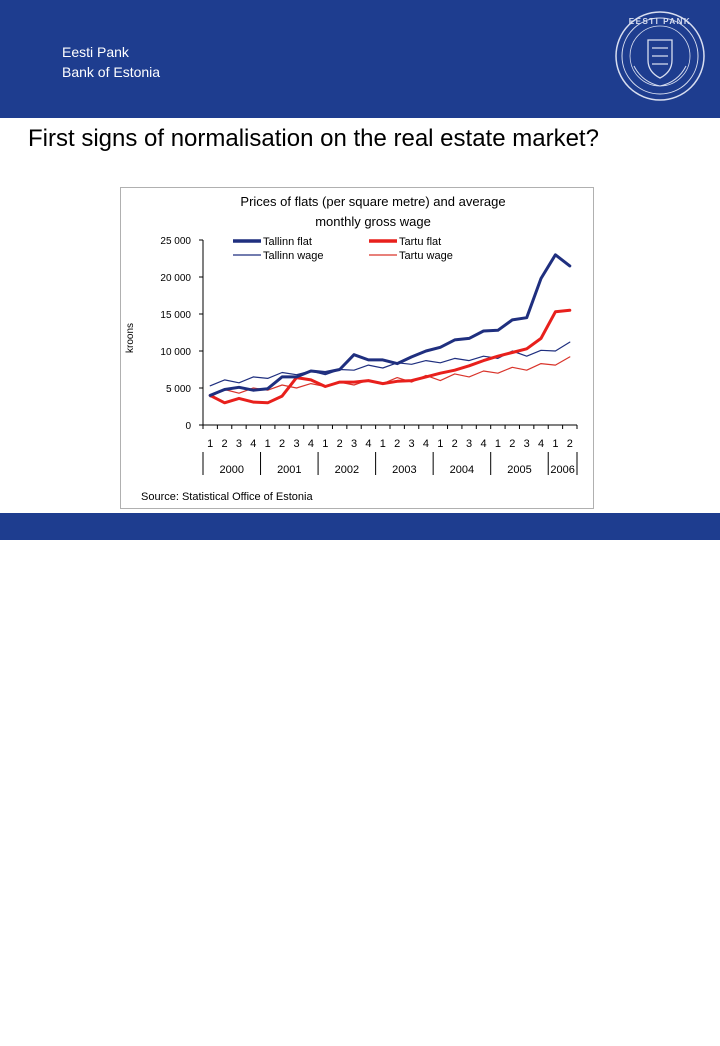  Describe the element at coordinates (462, 470) in the screenshot. I see `year-label: 2004` at that location.